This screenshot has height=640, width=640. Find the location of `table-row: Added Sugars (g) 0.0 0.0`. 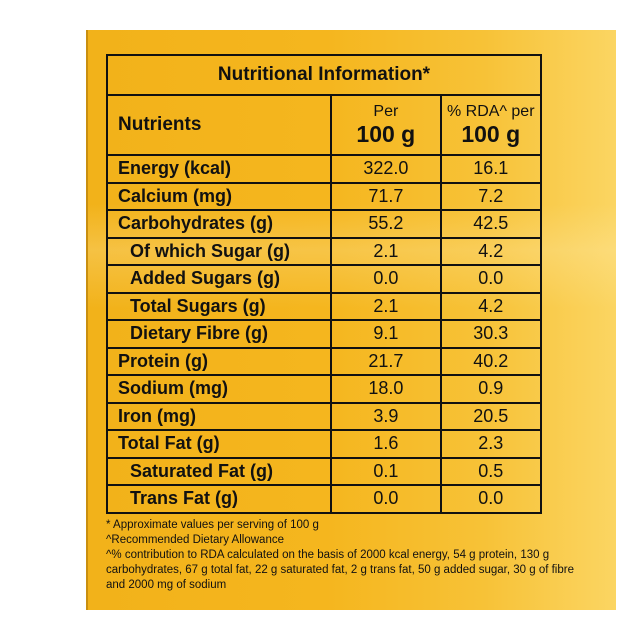

table-row: Added Sugars (g) 0.0 0.0 is located at coordinates (324, 279).